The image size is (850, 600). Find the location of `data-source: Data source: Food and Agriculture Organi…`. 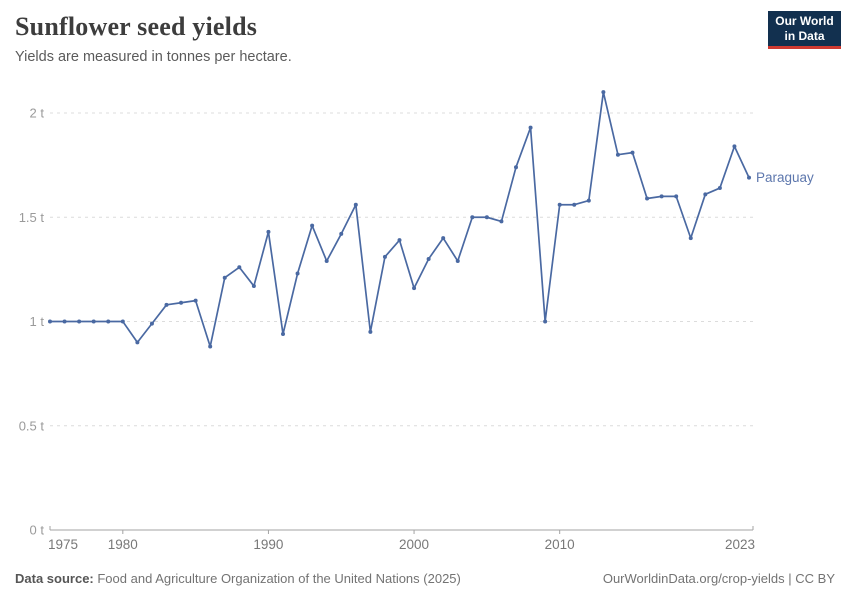

data-source: Data source: Food and Agriculture Organi… is located at coordinates (238, 578).